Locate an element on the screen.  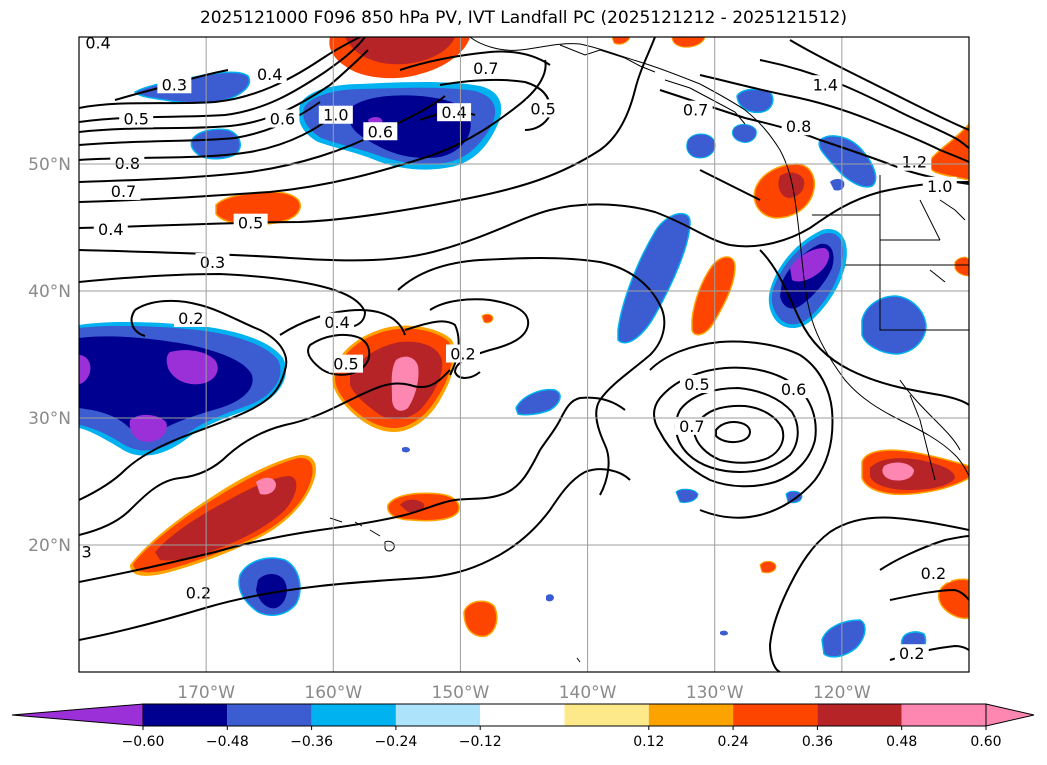
colorbar-tick-label: 0.24 is located at coordinates (733, 742).